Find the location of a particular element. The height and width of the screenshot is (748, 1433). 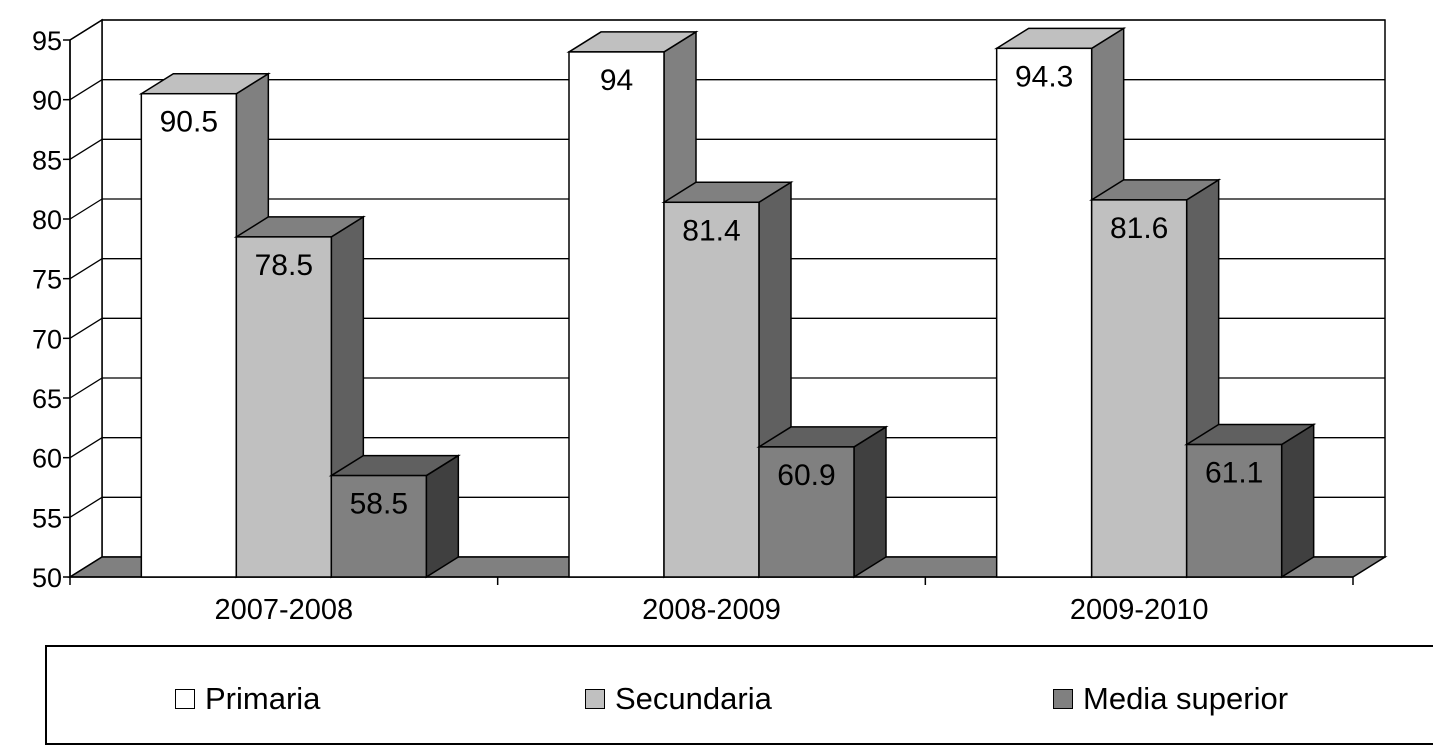

legend-swatch-primaria is located at coordinates (185, 698).